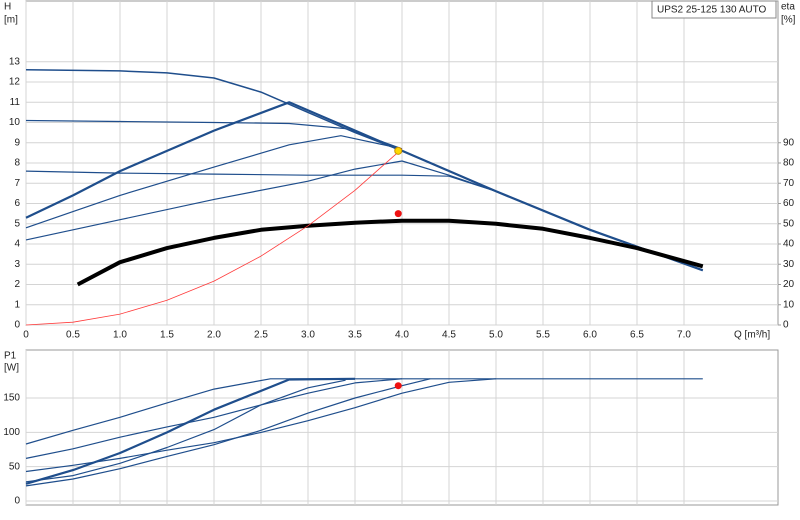 The image size is (800, 520). Describe the element at coordinates (11, 432) in the screenshot. I see `y-tick-label: 100` at that location.